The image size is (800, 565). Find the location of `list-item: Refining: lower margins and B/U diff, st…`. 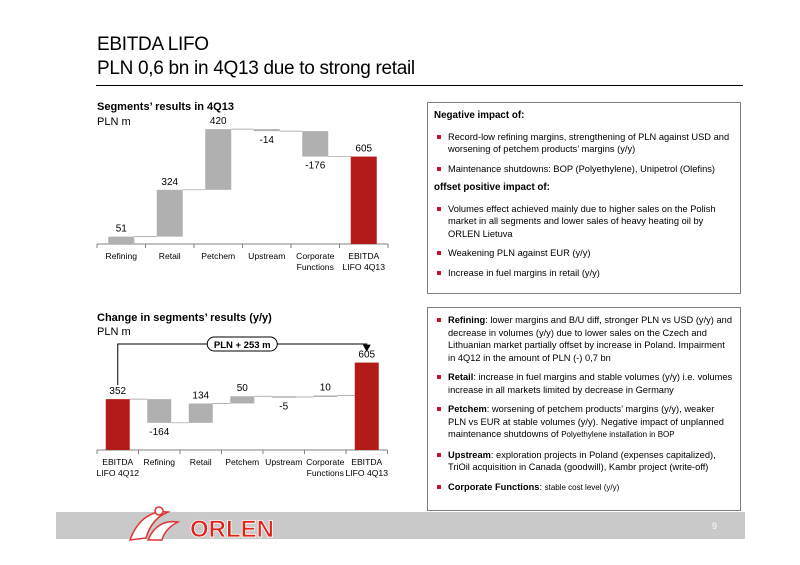

list-item: Refining: lower margins and B/U diff, st… is located at coordinates (584, 339).